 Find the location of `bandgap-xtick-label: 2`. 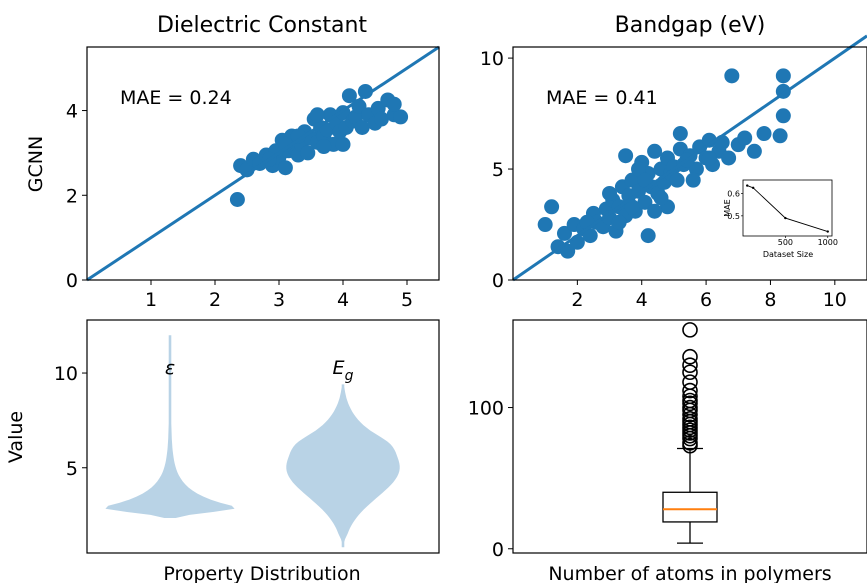

bandgap-xtick-label: 2 is located at coordinates (577, 300).